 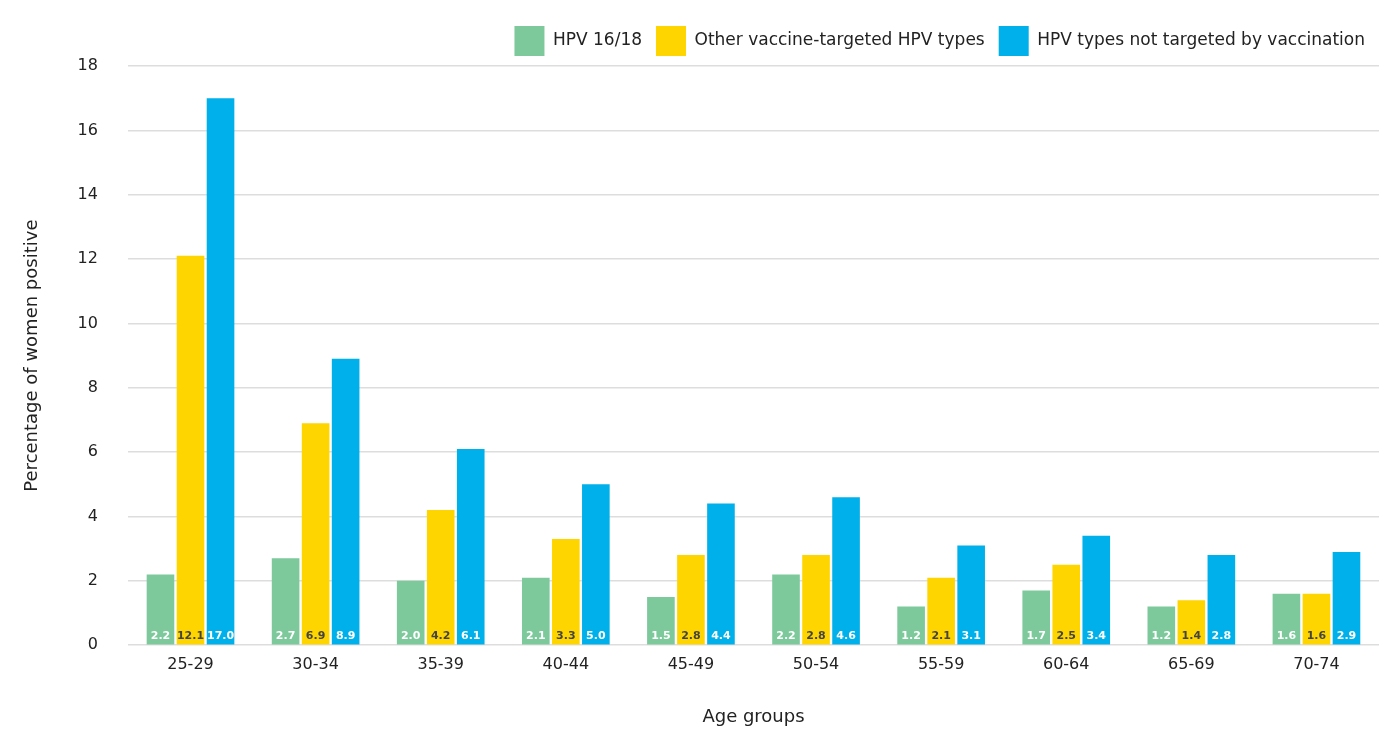 I want to click on y-tick-label: 14, so click(x=87, y=193).